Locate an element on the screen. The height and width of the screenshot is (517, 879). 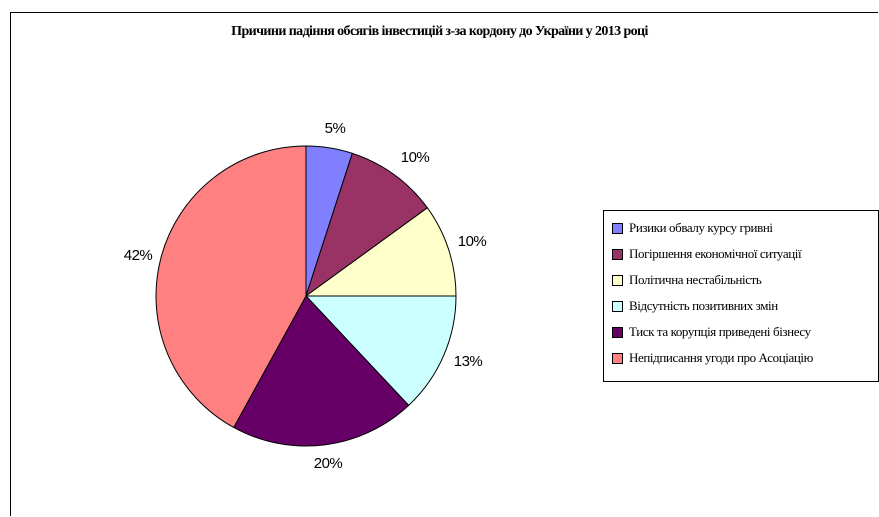
slice-value-label: 13% is located at coordinates (468, 361).